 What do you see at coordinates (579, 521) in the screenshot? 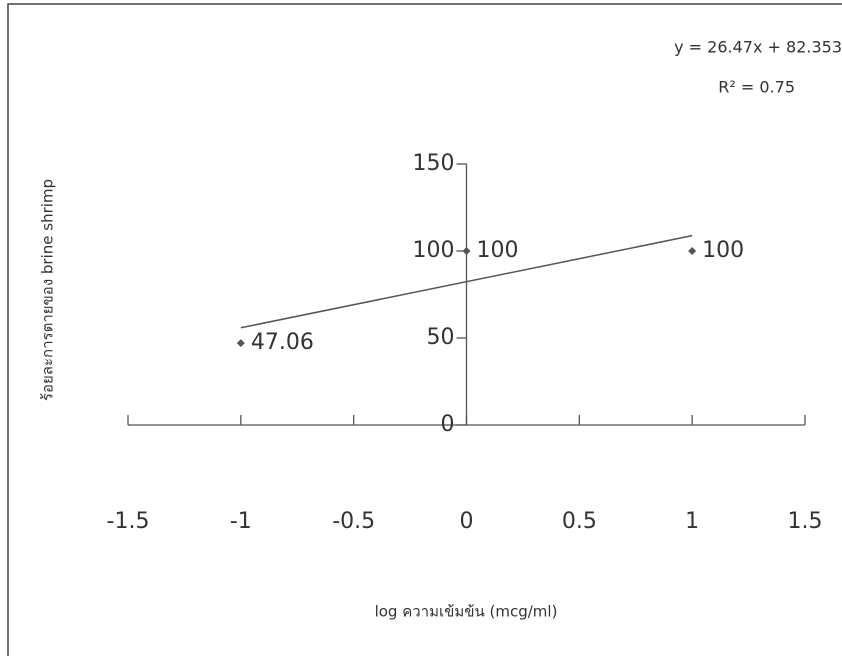
I see `x-tick-label: 0.5` at bounding box center [579, 521].